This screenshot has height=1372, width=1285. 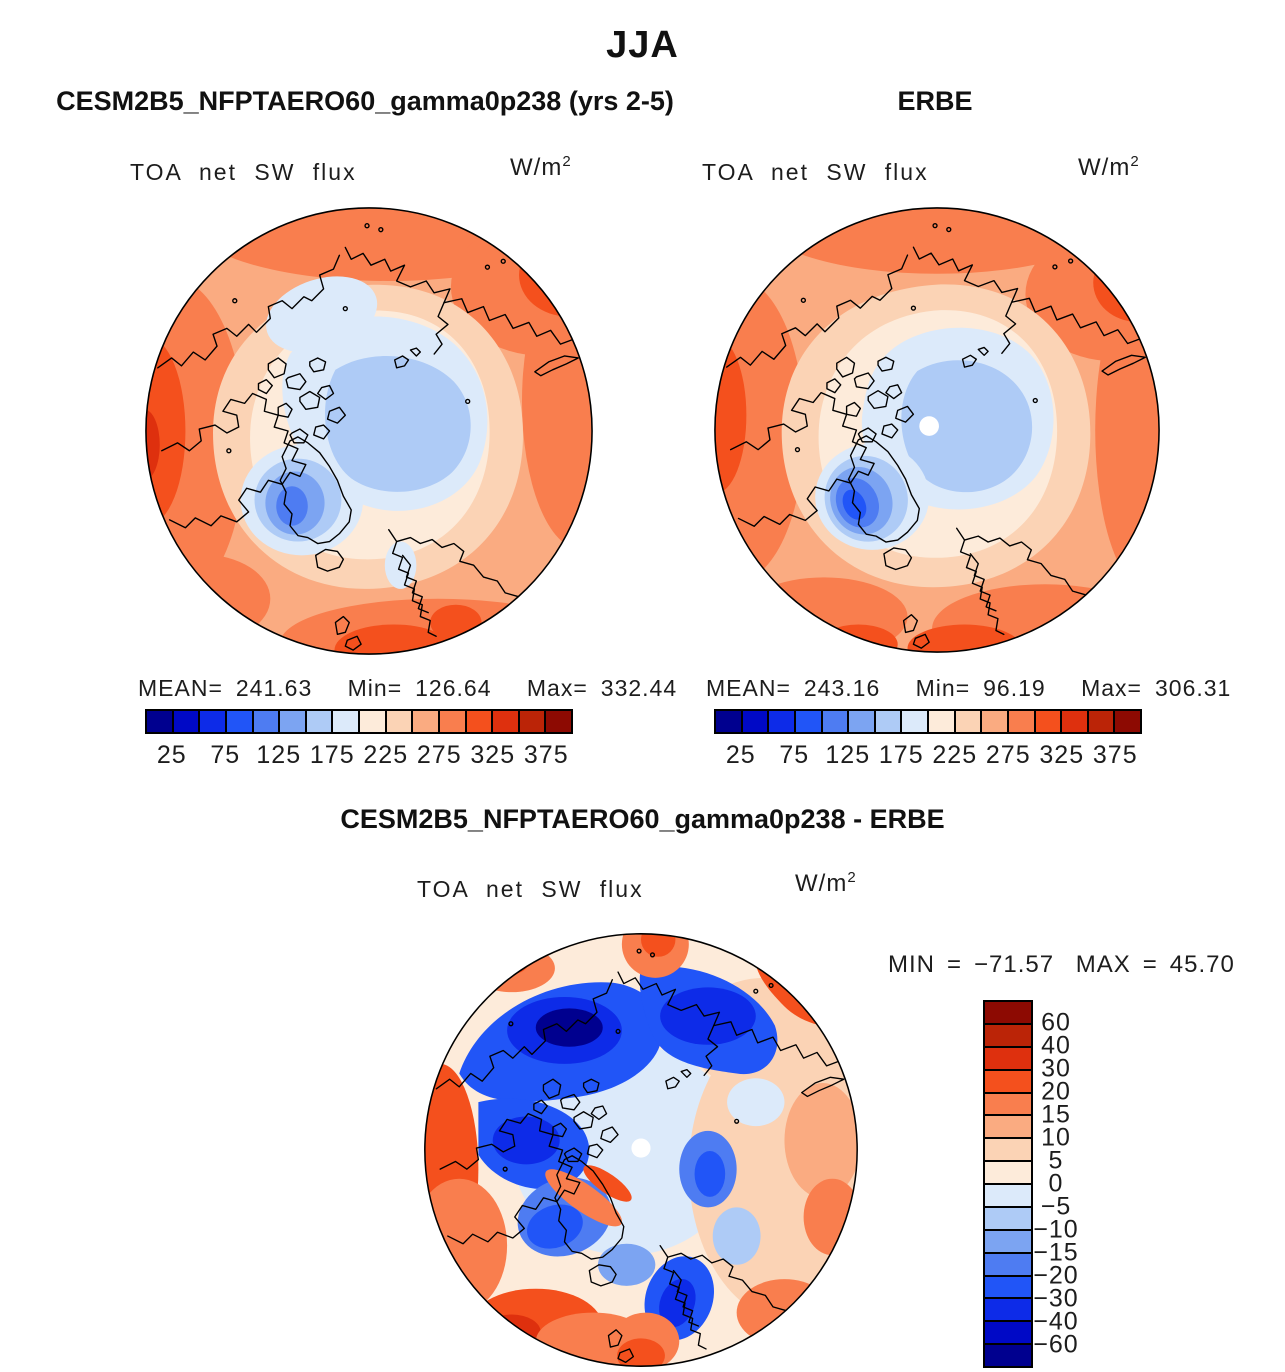 What do you see at coordinates (1150, 964) in the screenshot?
I see `max-equals: =` at bounding box center [1150, 964].